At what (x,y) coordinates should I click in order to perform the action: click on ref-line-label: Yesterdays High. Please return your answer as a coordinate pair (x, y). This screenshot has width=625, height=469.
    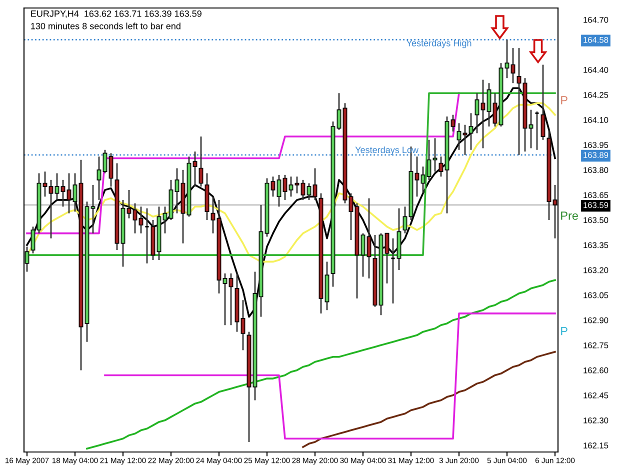
    Looking at the image, I should click on (439, 44).